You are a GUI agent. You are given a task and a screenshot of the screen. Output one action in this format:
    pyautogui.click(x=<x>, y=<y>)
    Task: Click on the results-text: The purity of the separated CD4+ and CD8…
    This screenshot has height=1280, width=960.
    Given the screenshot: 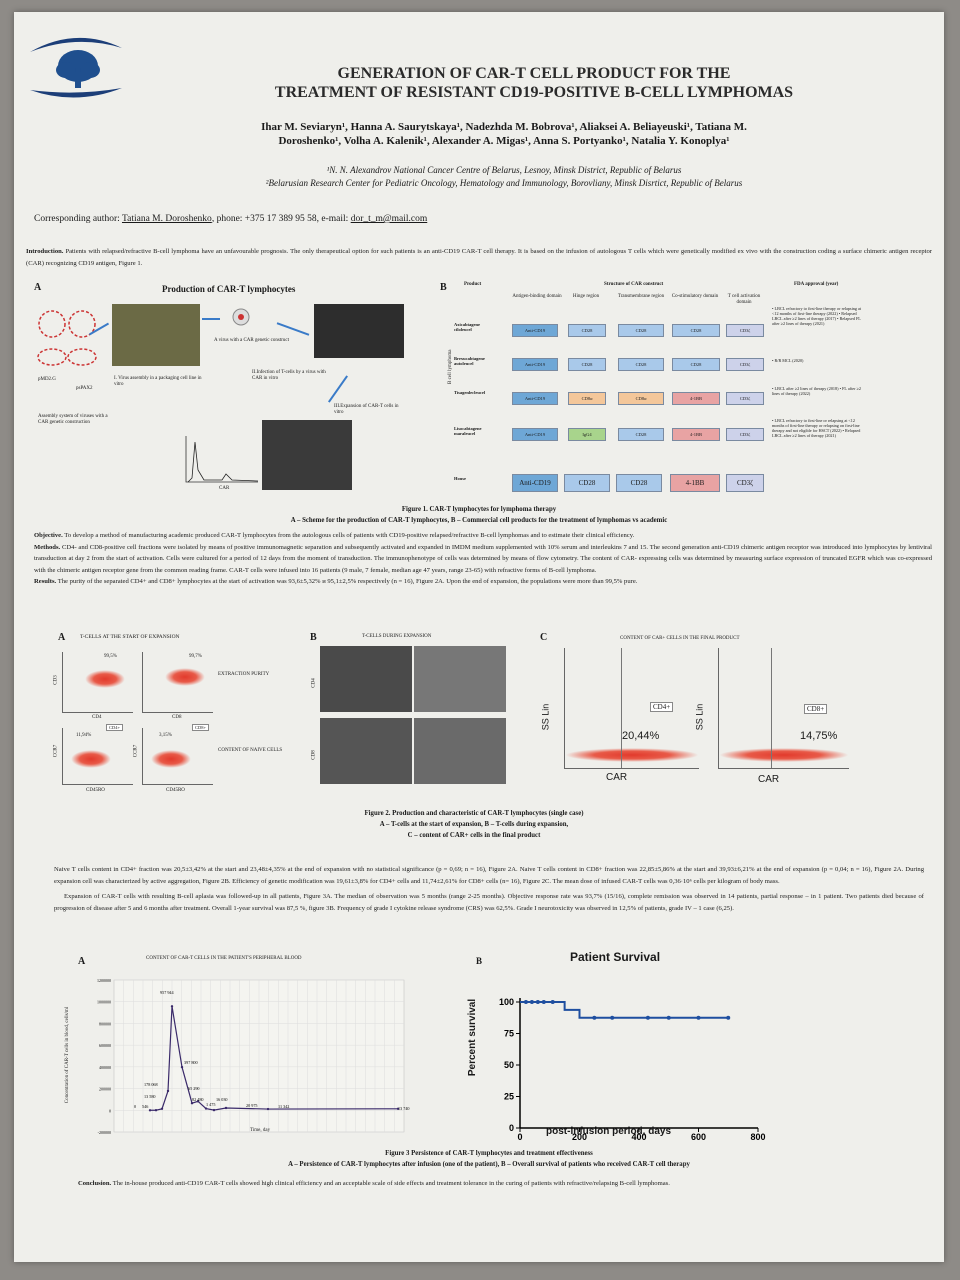 What is the action you would take?
    pyautogui.click(x=347, y=581)
    